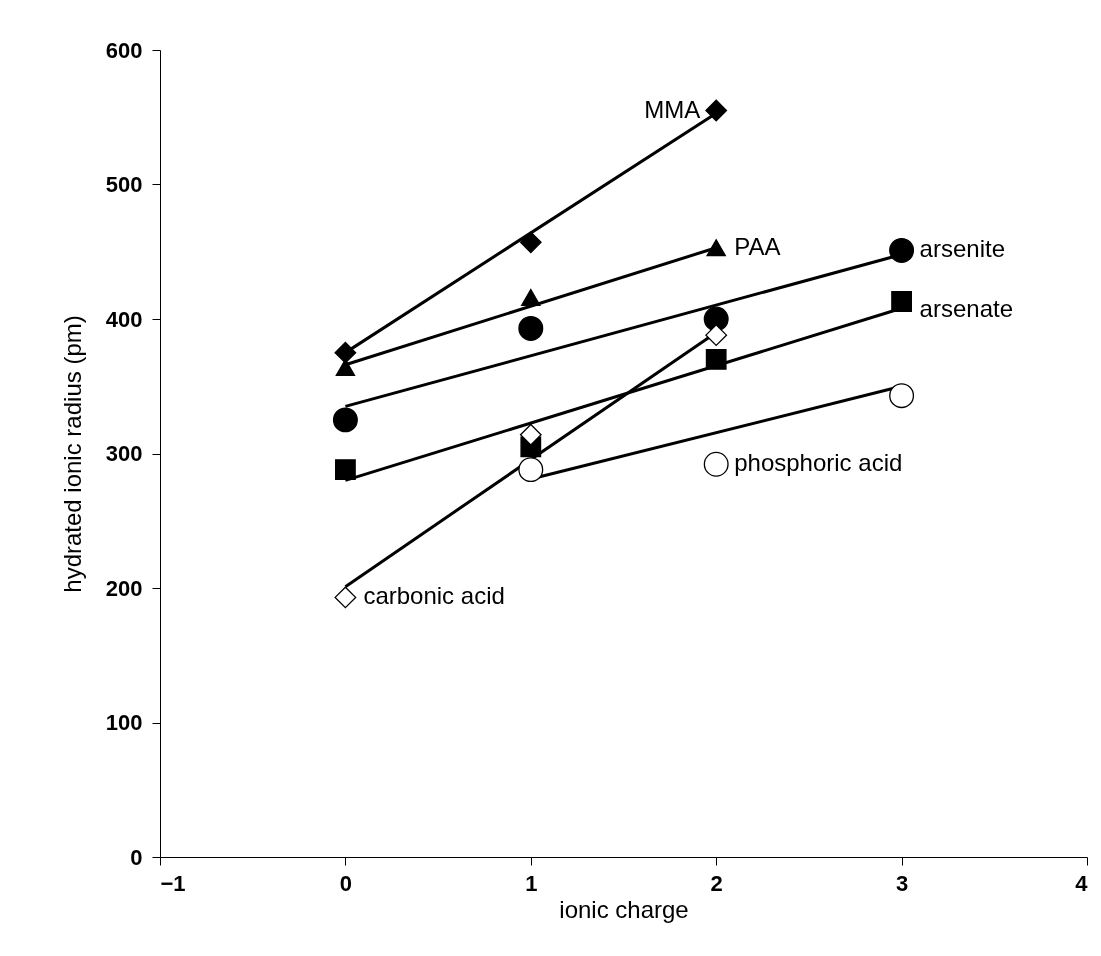 The width and height of the screenshot is (1101, 956). Describe the element at coordinates (624, 909) in the screenshot. I see `x-axis-title: ionic charge` at that location.